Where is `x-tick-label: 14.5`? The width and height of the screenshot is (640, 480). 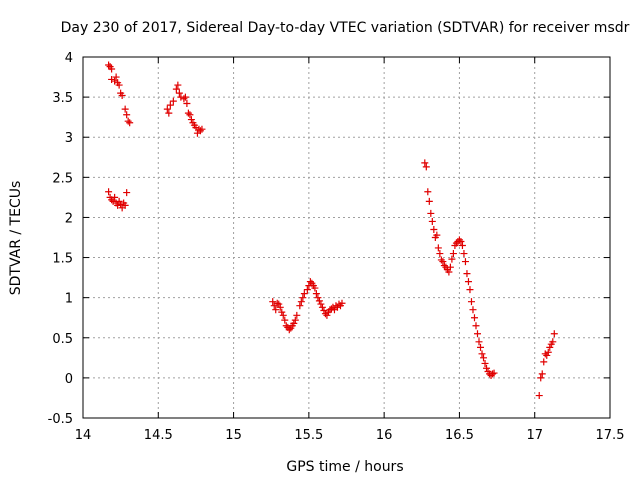 x-tick-label: 14.5 is located at coordinates (158, 435).